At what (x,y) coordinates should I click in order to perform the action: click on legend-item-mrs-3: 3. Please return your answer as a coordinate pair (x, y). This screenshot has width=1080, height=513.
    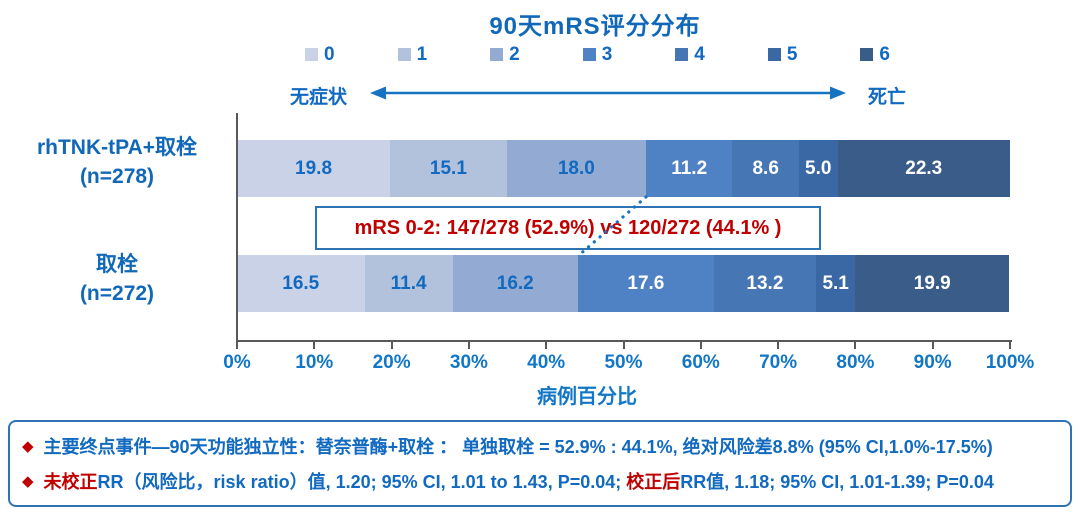
    Looking at the image, I should click on (597, 54).